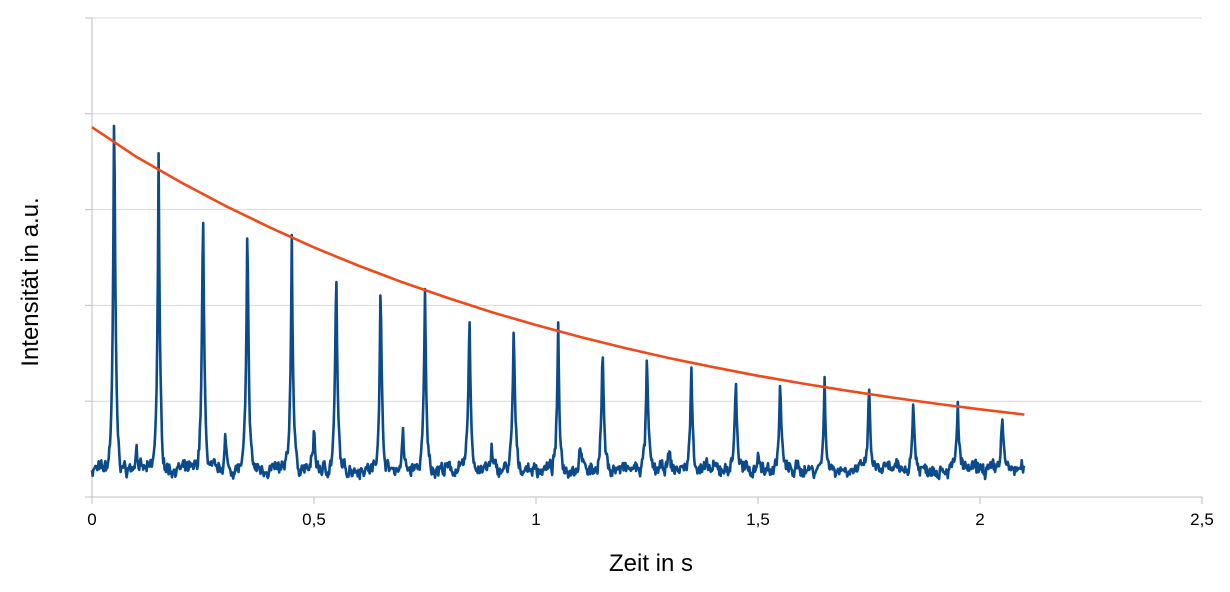 Image resolution: width=1230 pixels, height=592 pixels. What do you see at coordinates (30, 281) in the screenshot?
I see `y-axis-title: Intensität in a.u.` at bounding box center [30, 281].